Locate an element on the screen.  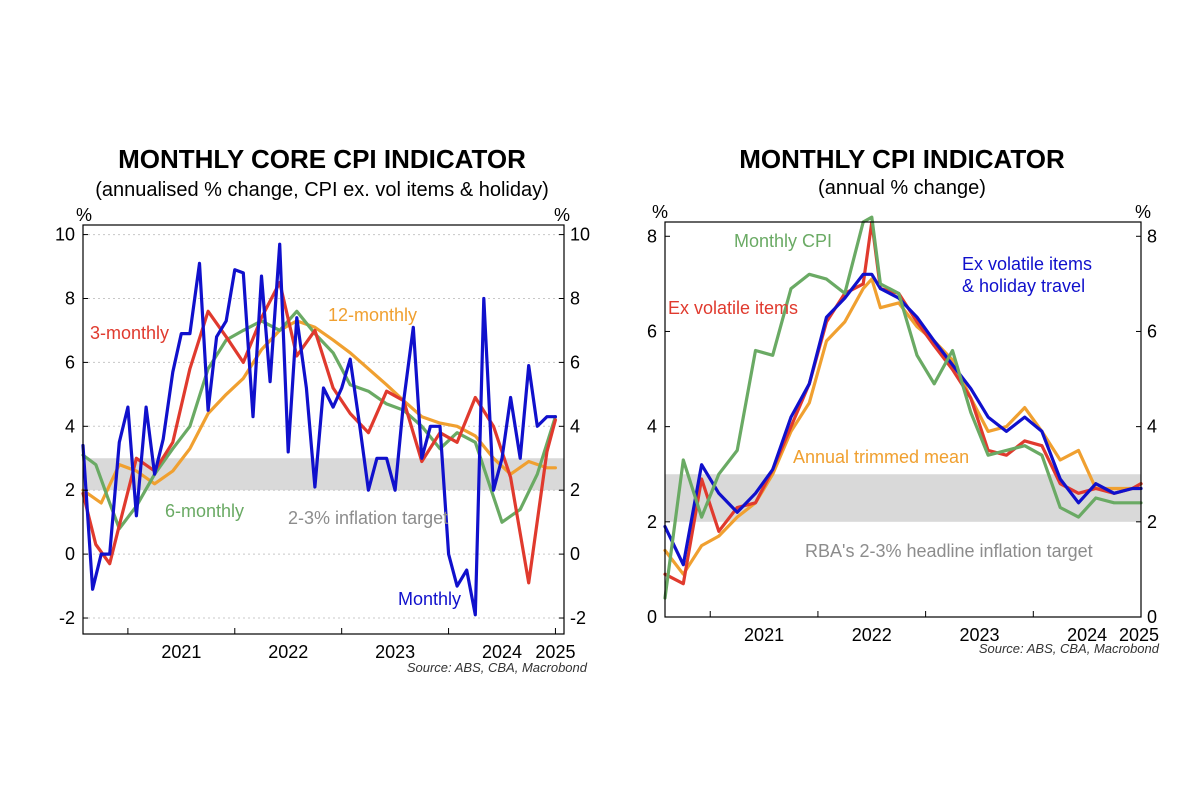
y-tick-label-right: 10 is located at coordinates (580, 235).